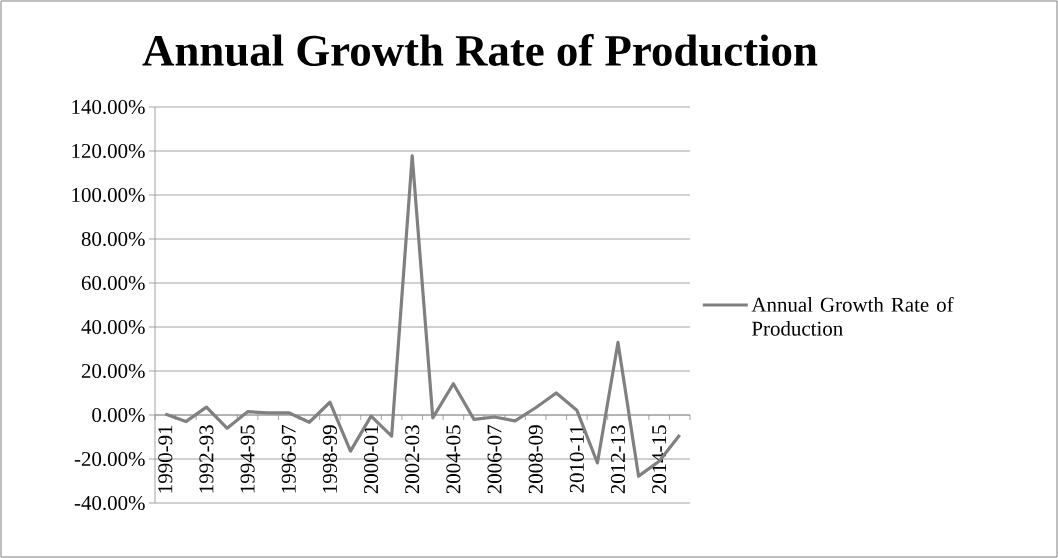 This screenshot has height=558, width=1058. What do you see at coordinates (109, 459) in the screenshot?
I see `y-tick-label: -20.00%` at bounding box center [109, 459].